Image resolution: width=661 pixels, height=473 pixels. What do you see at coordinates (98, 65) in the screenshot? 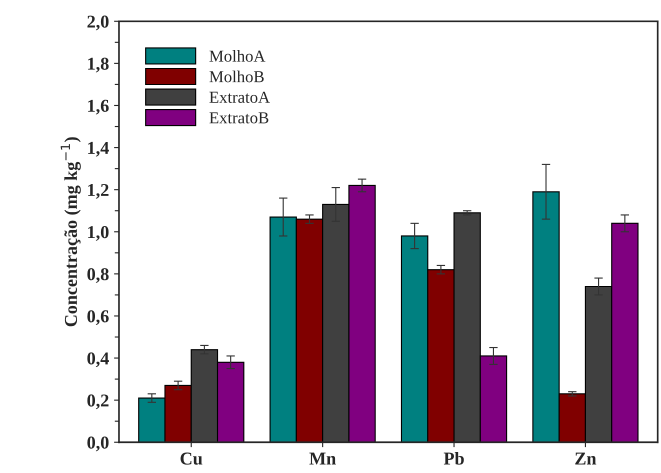
I see `y-tick-label: 1,8` at bounding box center [98, 65].